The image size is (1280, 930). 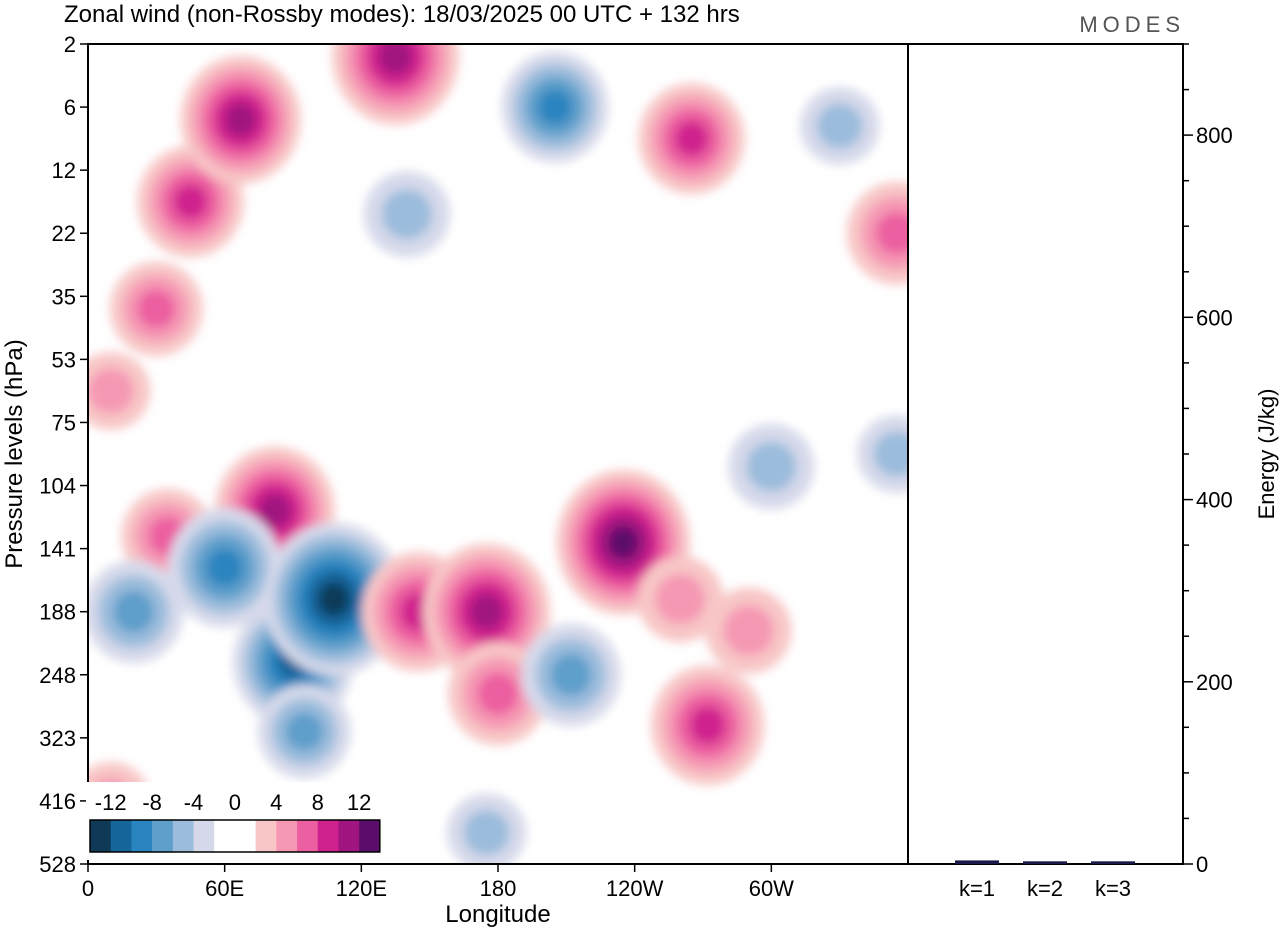 I want to click on colorbar-label: 0, so click(x=235, y=802).